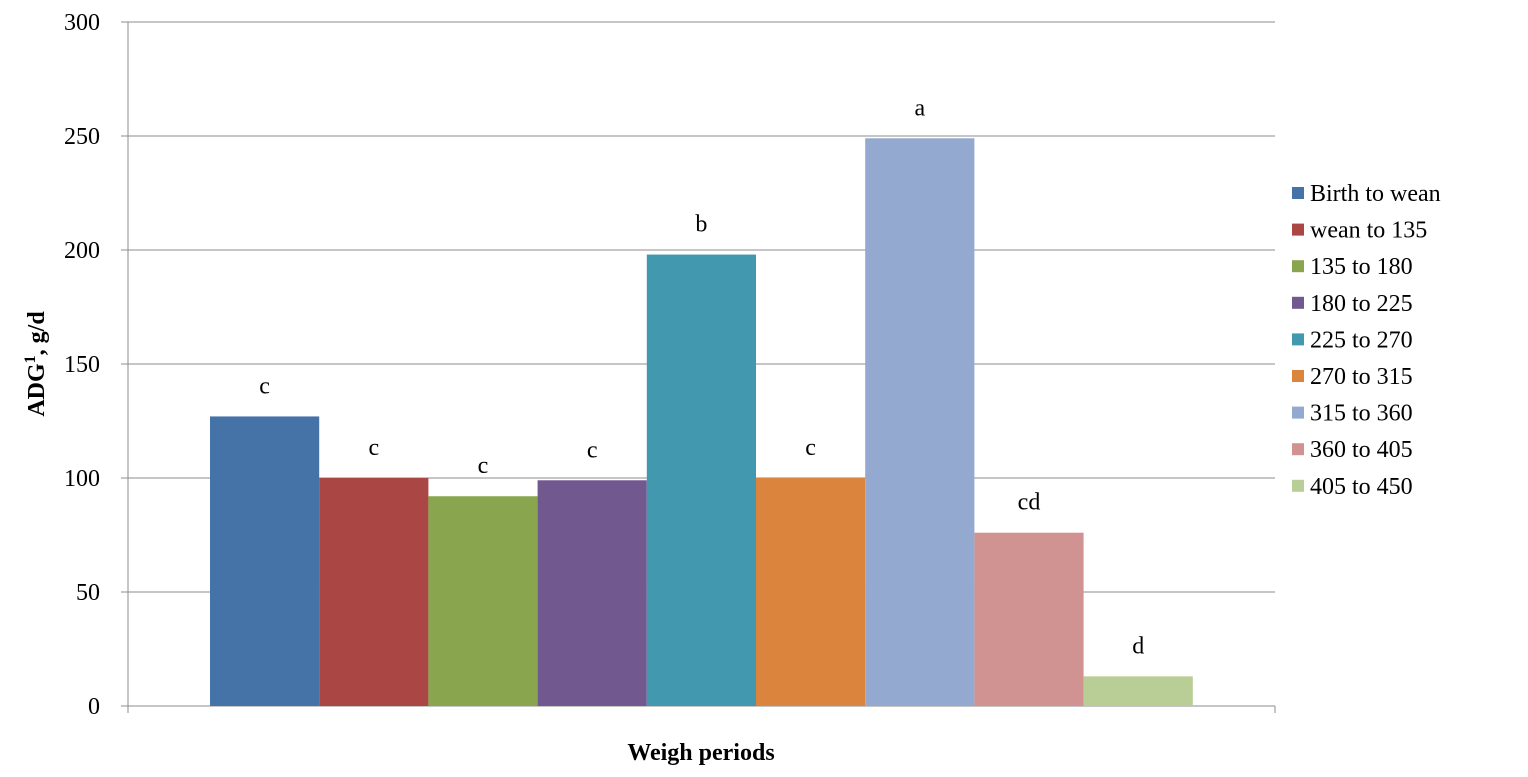 The height and width of the screenshot is (777, 1528). Describe the element at coordinates (88, 593) in the screenshot. I see `y-tick-label: 50` at that location.